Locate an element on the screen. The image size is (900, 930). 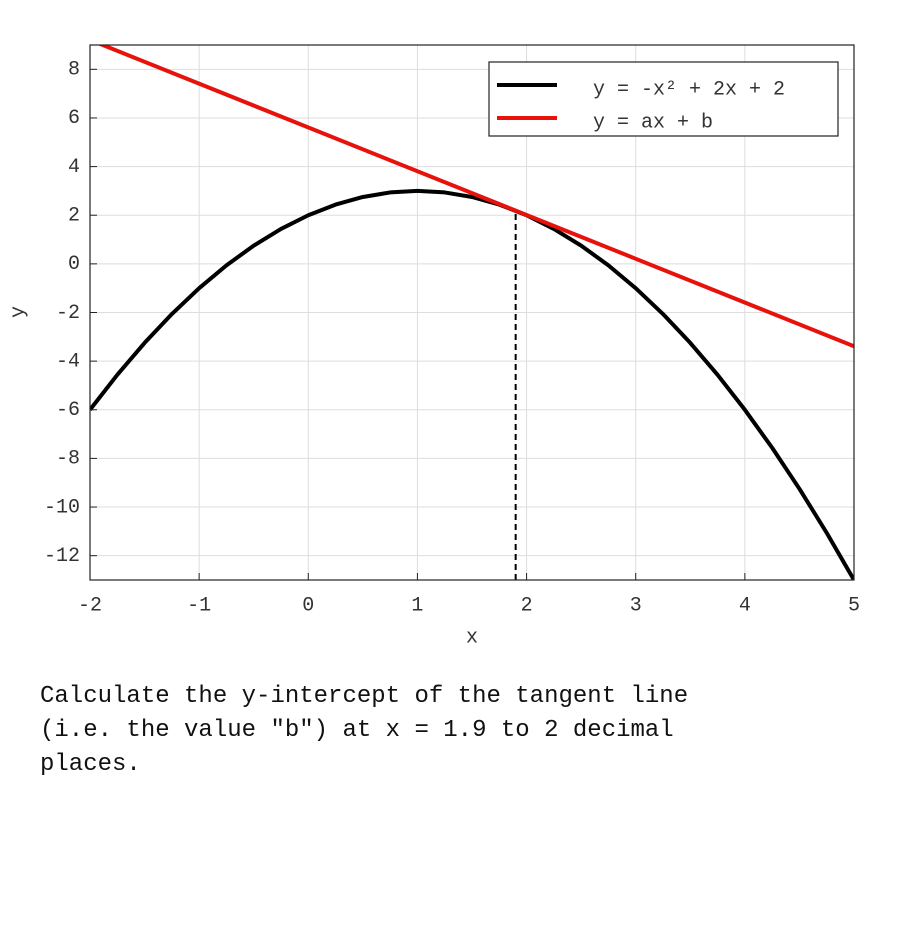
x-tick-label: 2 is located at coordinates (527, 605).